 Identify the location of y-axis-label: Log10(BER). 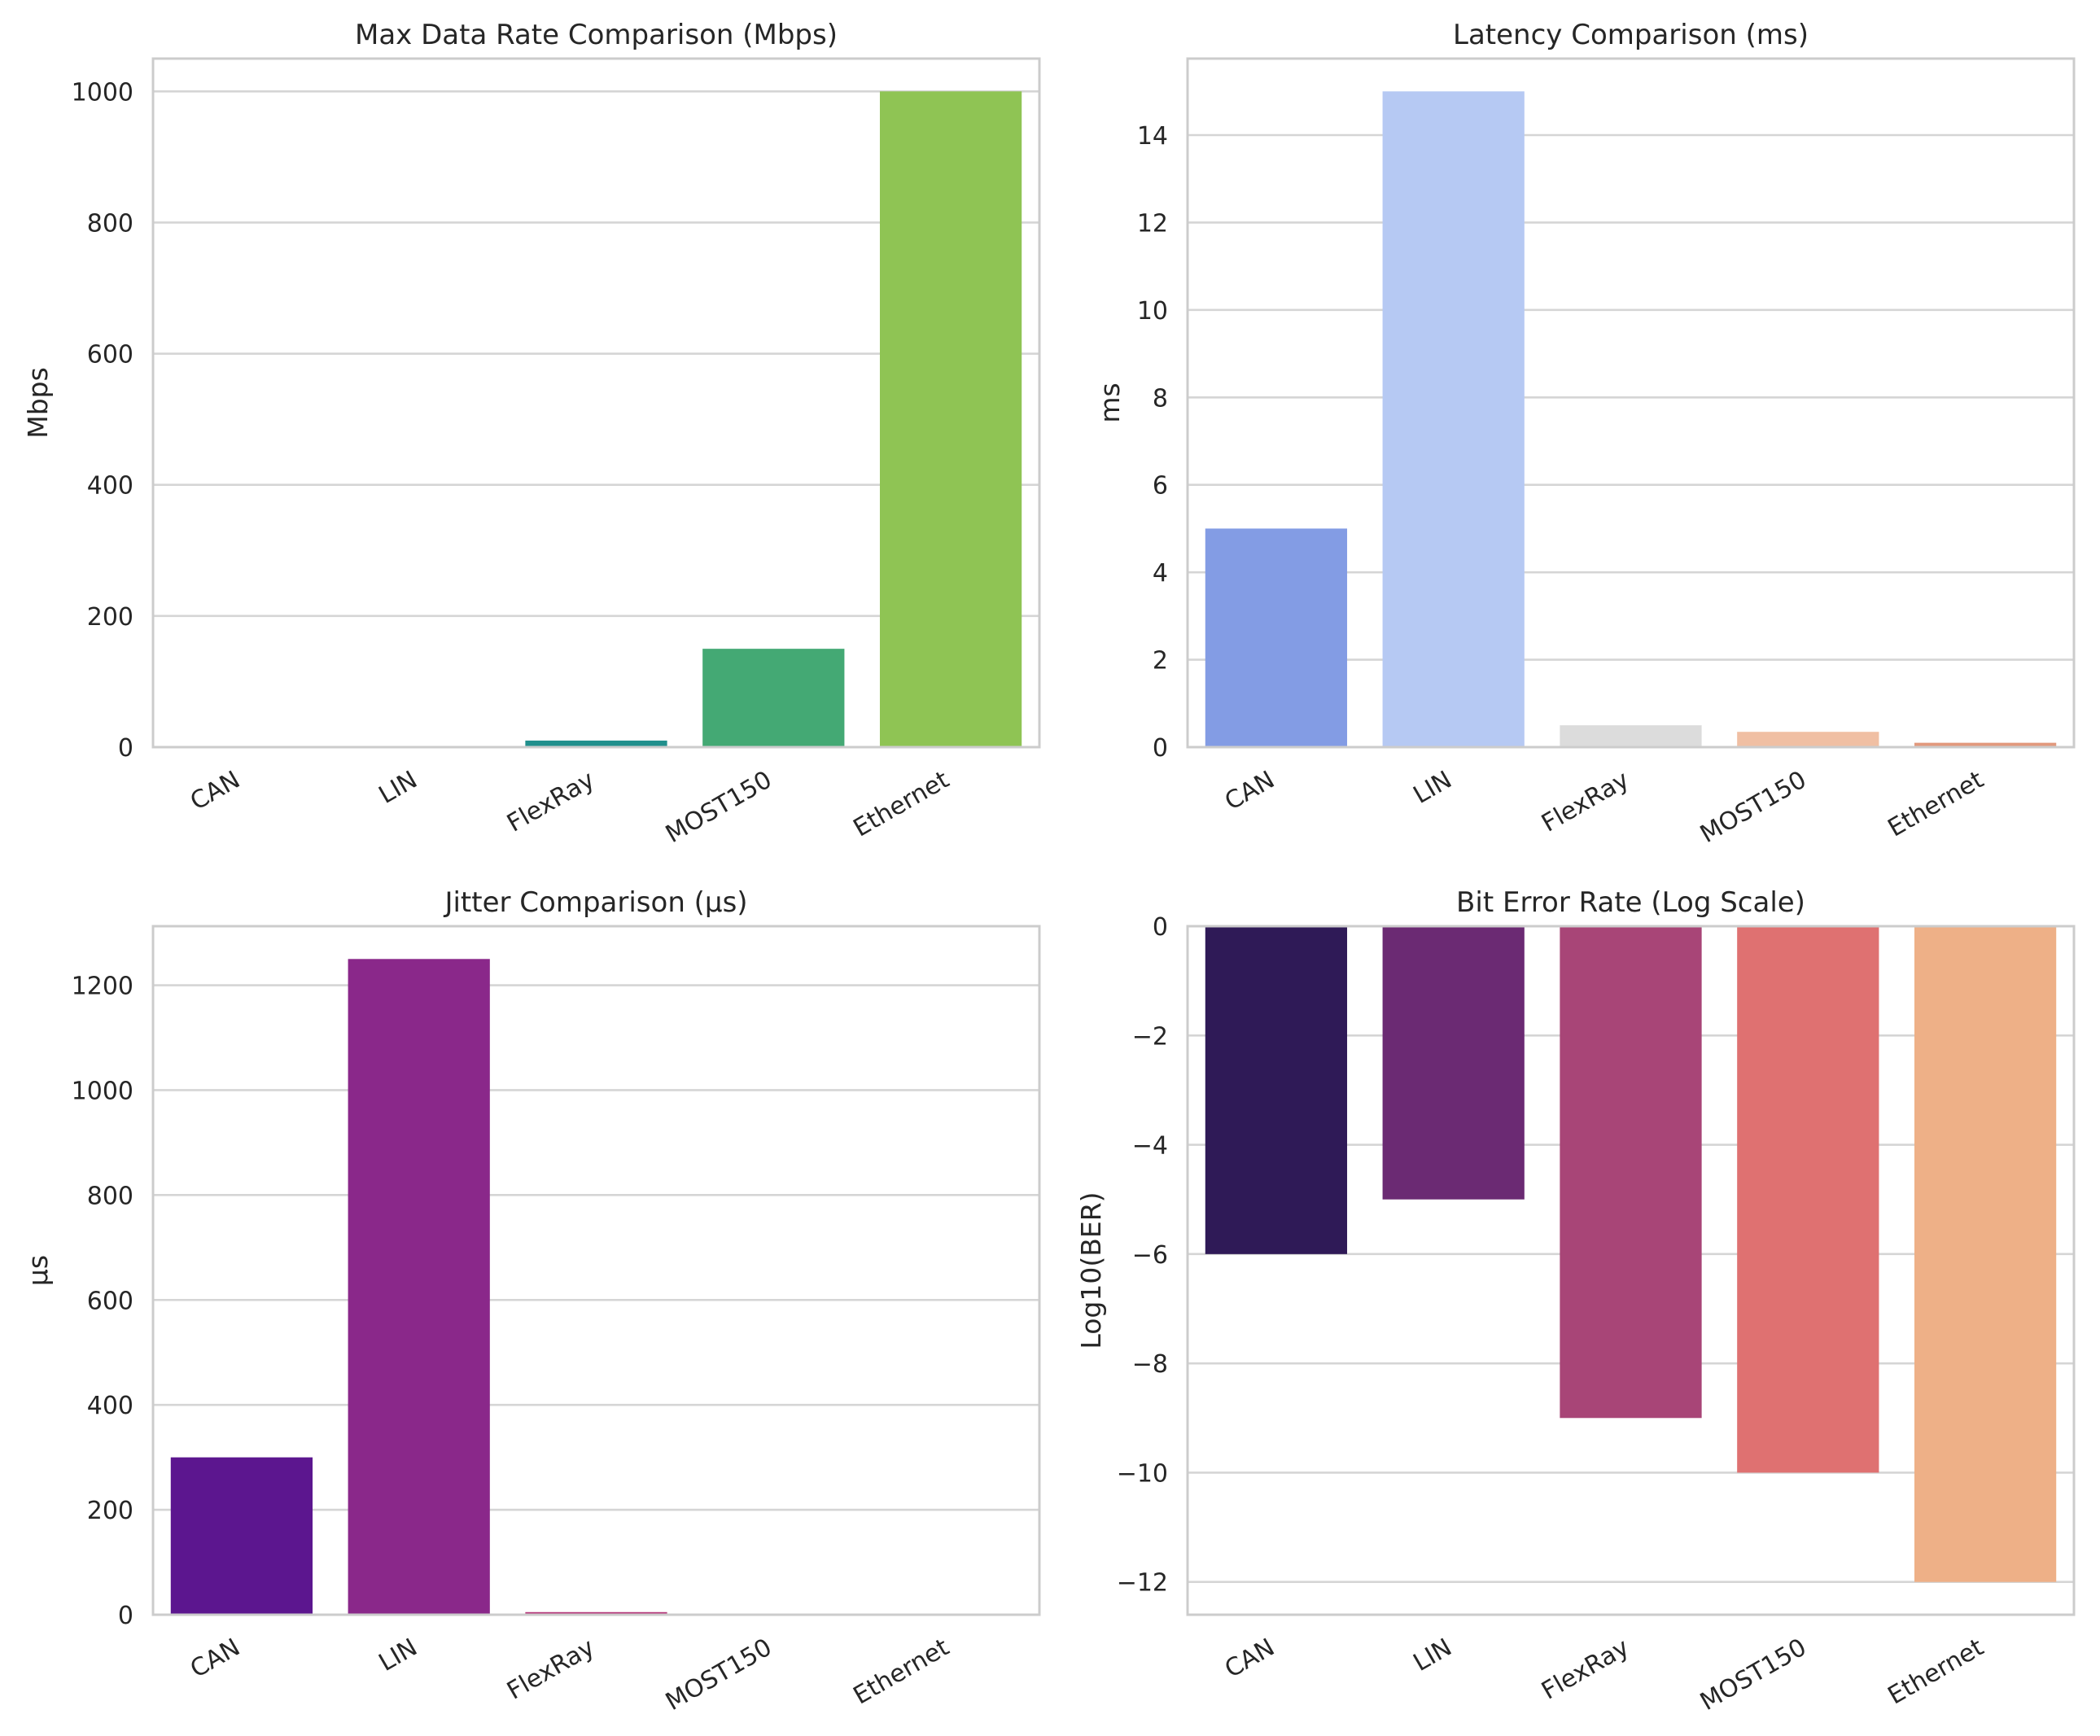
(1091, 1270).